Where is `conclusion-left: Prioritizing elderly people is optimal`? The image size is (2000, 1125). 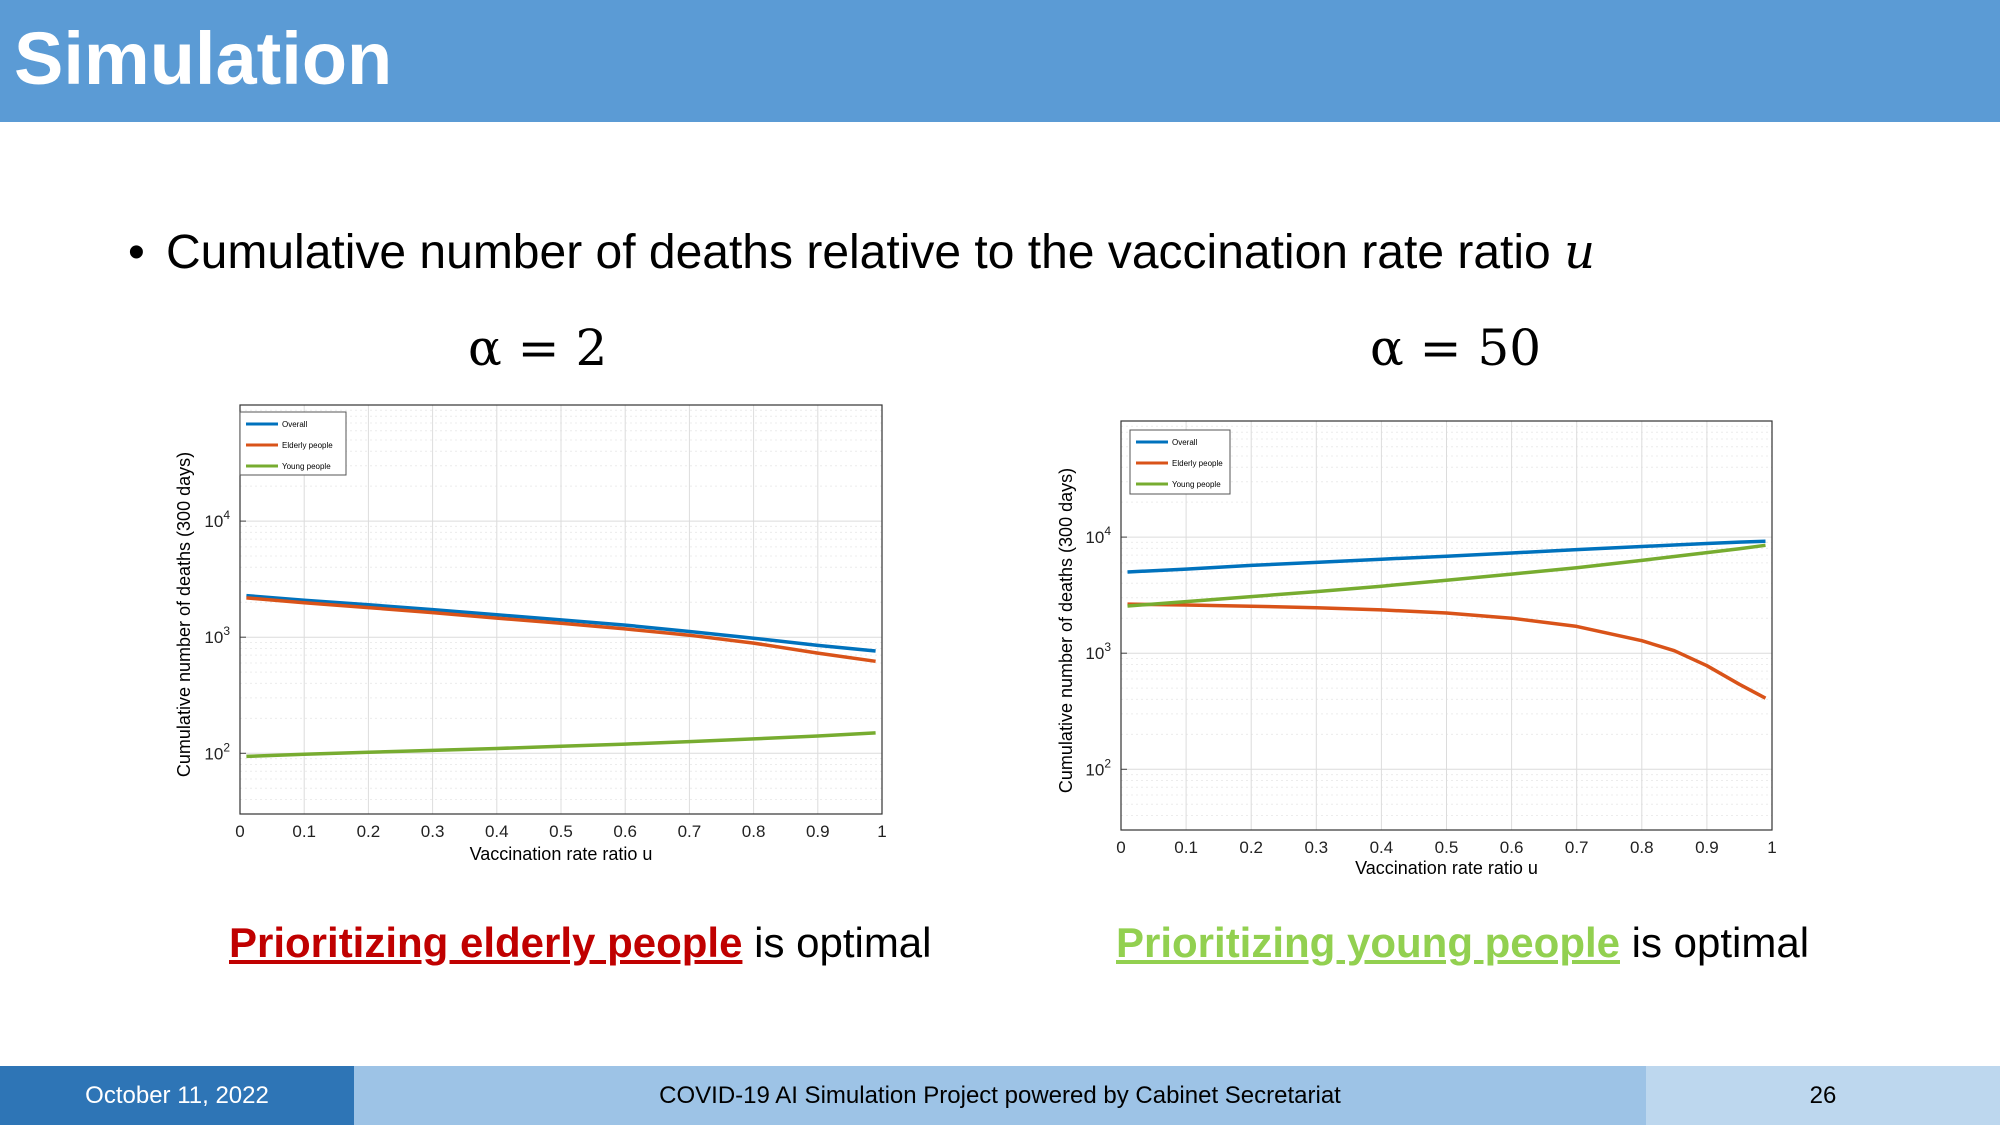 conclusion-left: Prioritizing elderly people is optimal is located at coordinates (580, 943).